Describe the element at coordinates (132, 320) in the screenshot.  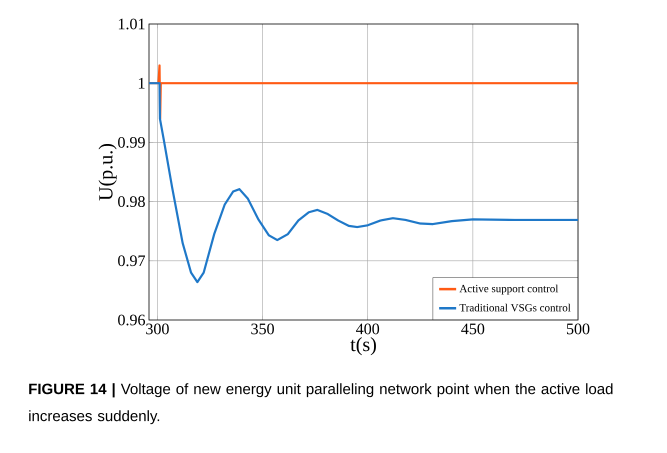
I see `y-tick-label: 0.96` at that location.